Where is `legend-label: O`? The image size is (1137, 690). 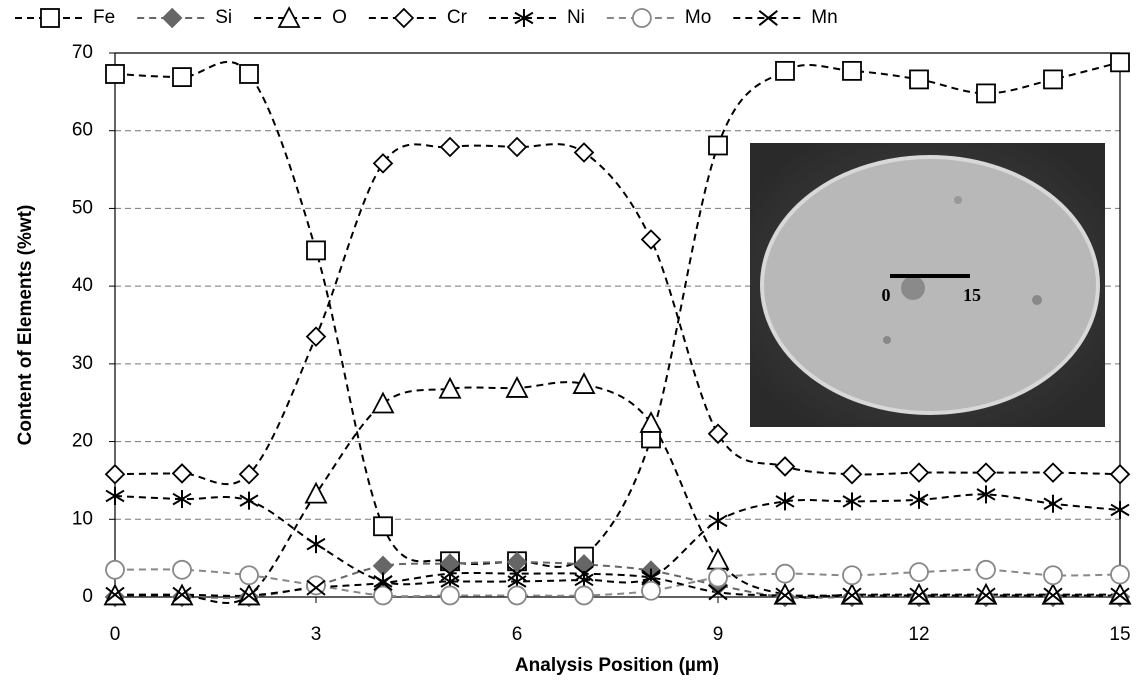
legend-label: O is located at coordinates (339, 17).